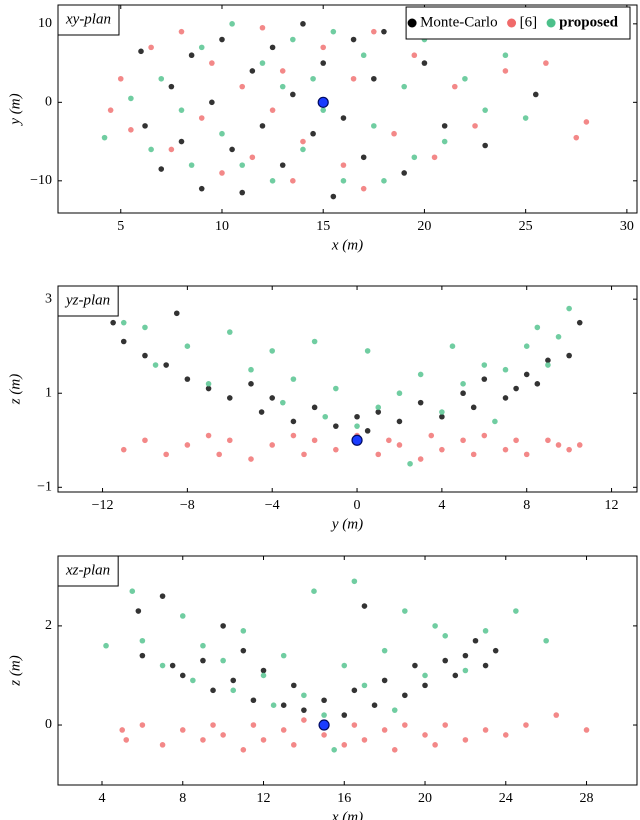 The width and height of the screenshot is (640, 820). I want to click on y-tick-label: −1, so click(44, 487).